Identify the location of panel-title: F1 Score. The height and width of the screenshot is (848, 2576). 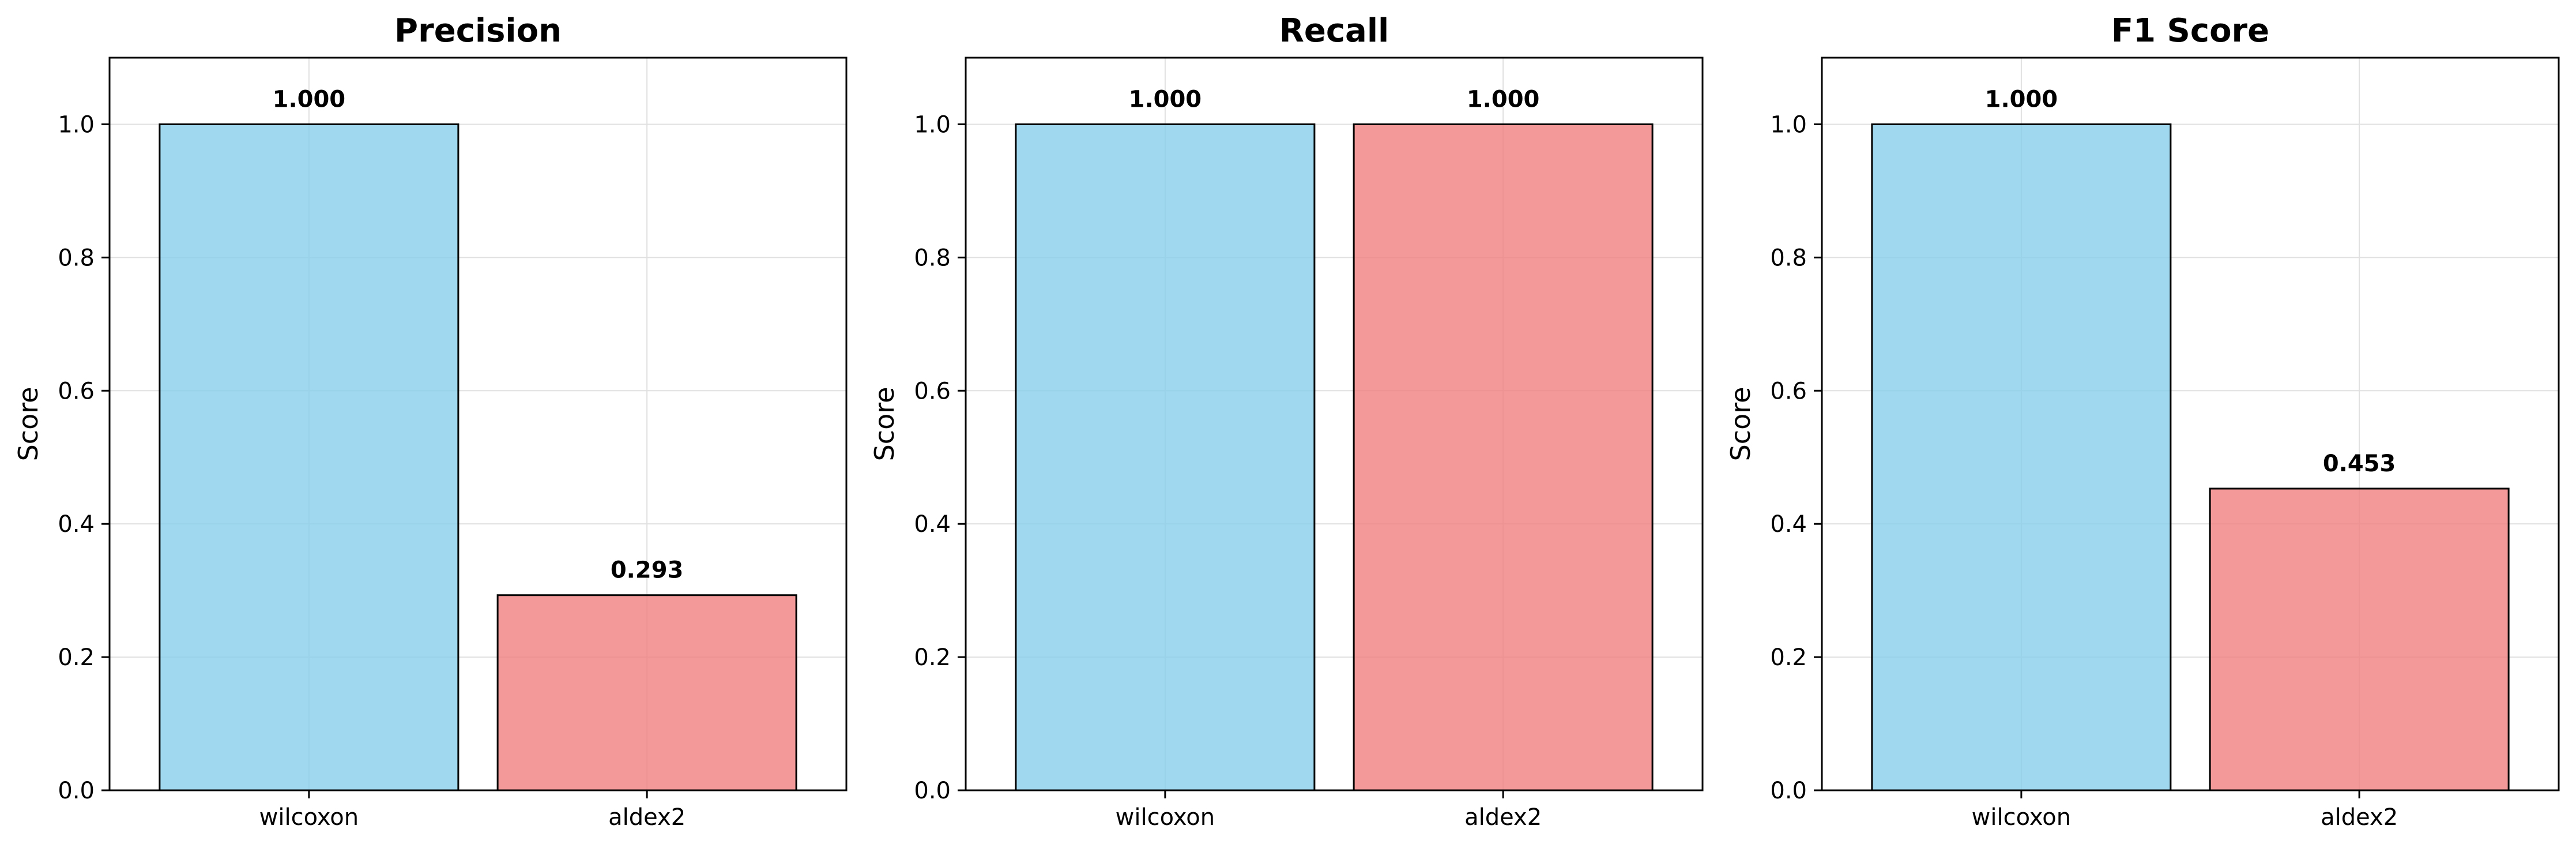
(2190, 31).